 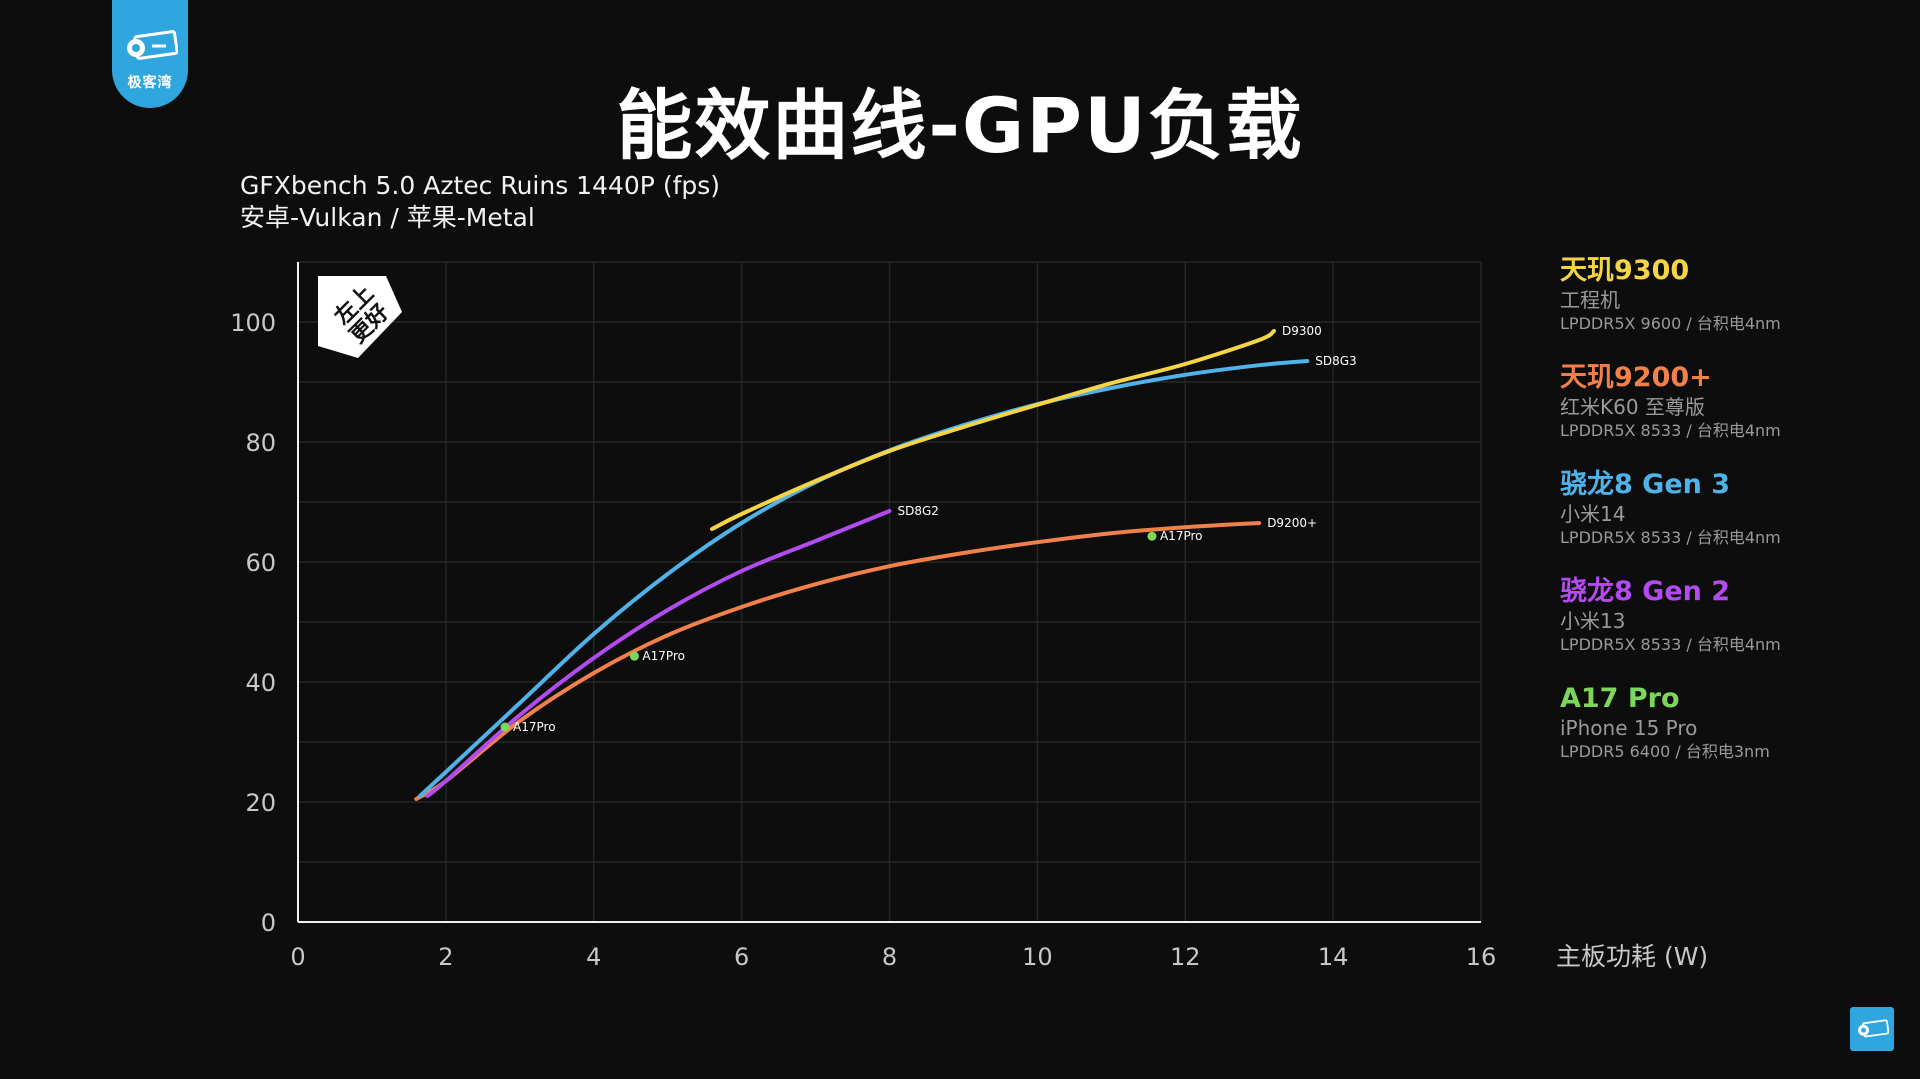 What do you see at coordinates (360, 317) in the screenshot?
I see `better-badge: 左上 更好` at bounding box center [360, 317].